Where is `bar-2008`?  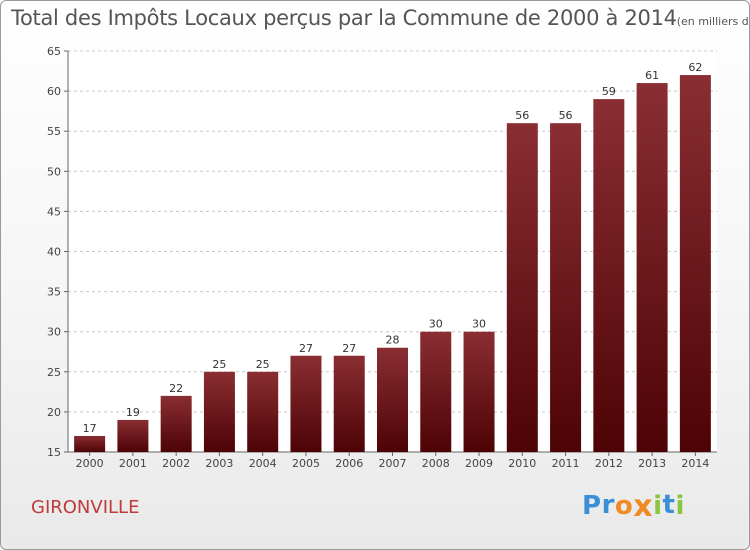
bar-2008 is located at coordinates (436, 391).